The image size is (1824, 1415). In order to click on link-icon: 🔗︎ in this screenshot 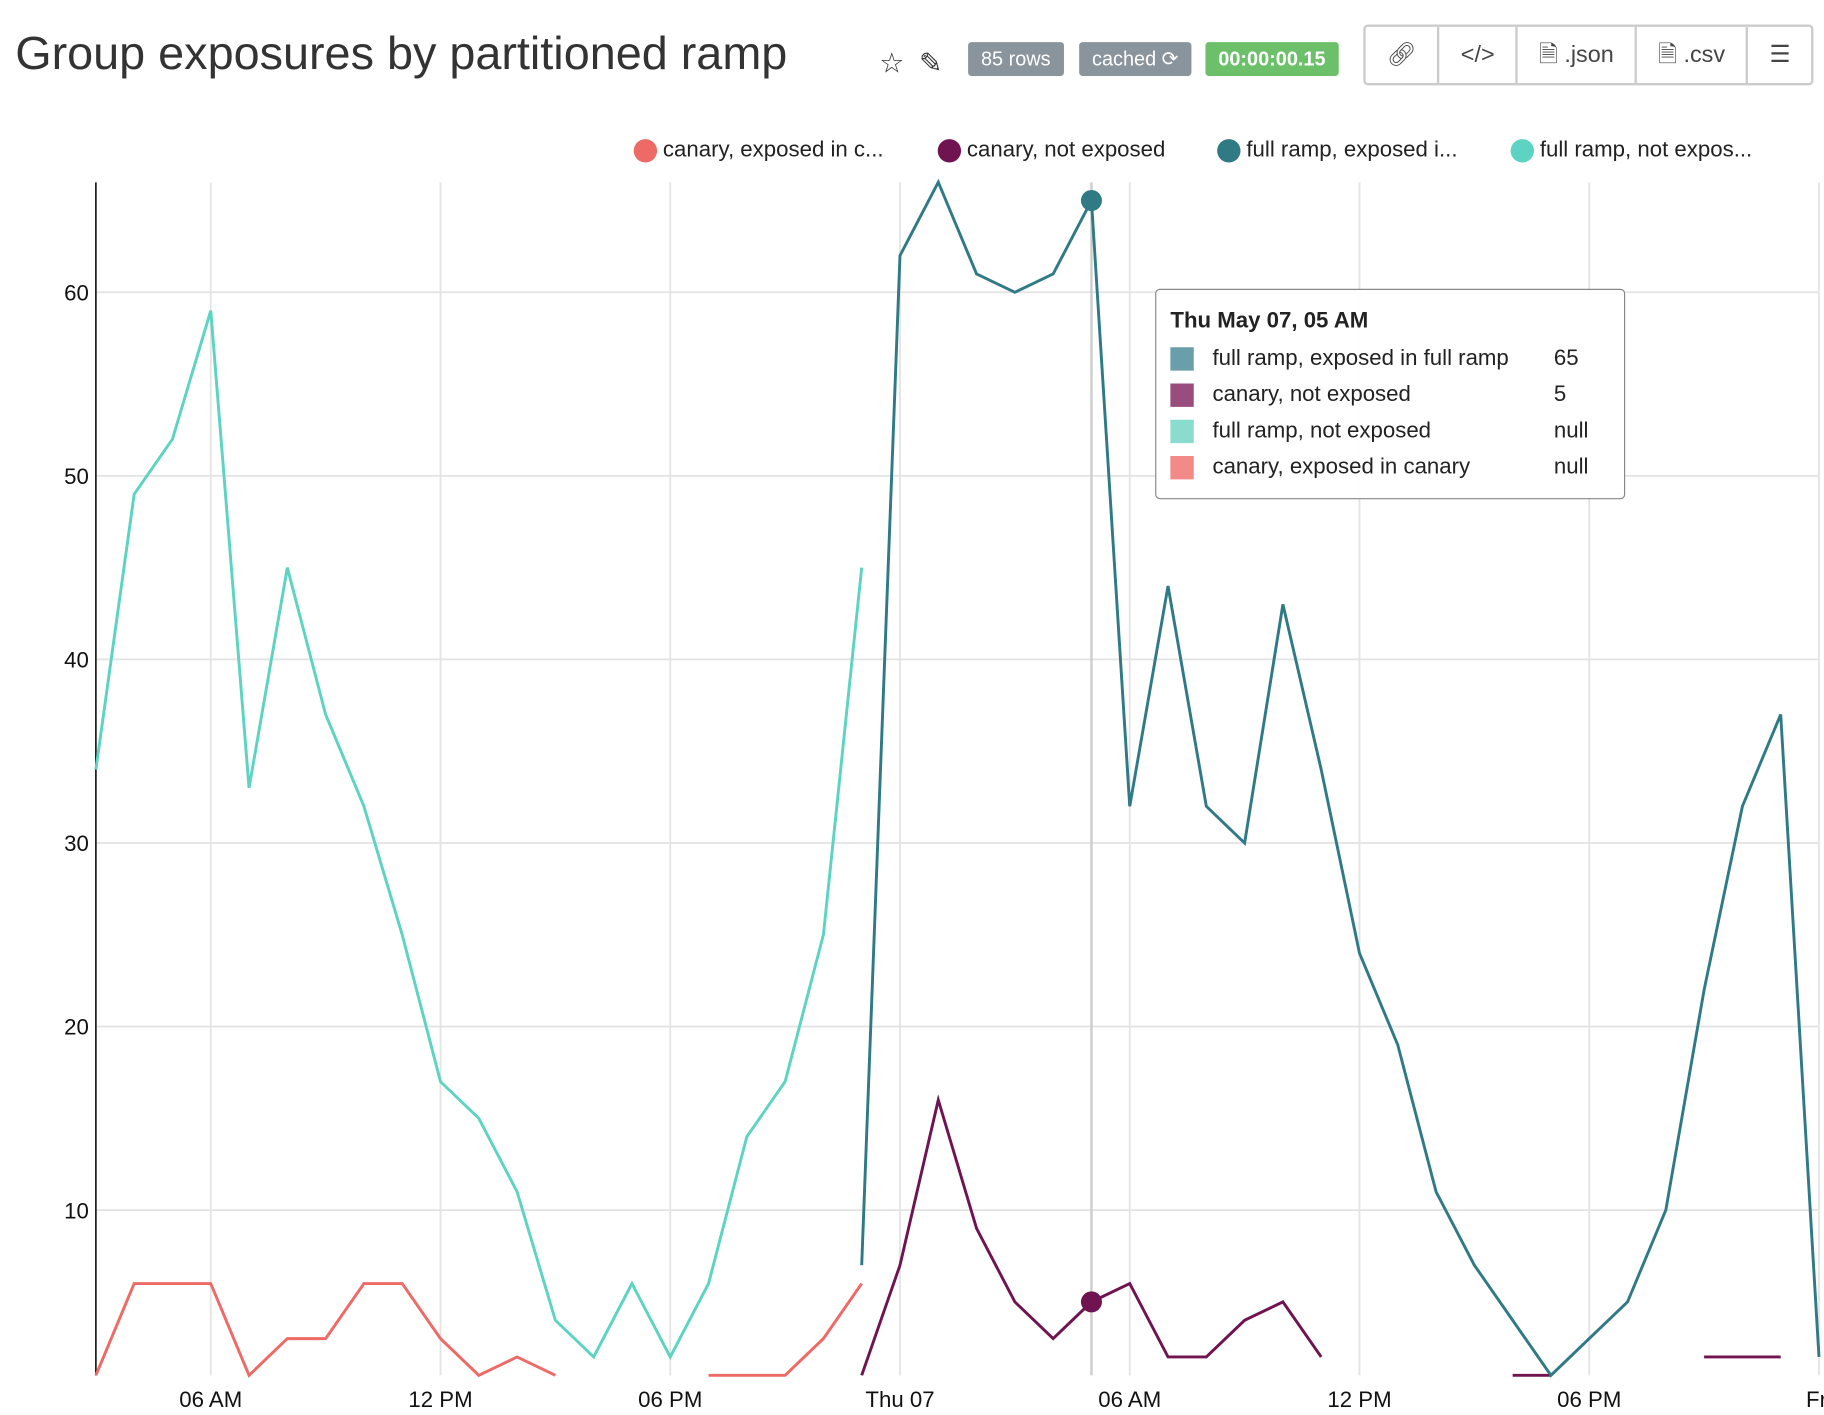, I will do `click(1401, 55)`.